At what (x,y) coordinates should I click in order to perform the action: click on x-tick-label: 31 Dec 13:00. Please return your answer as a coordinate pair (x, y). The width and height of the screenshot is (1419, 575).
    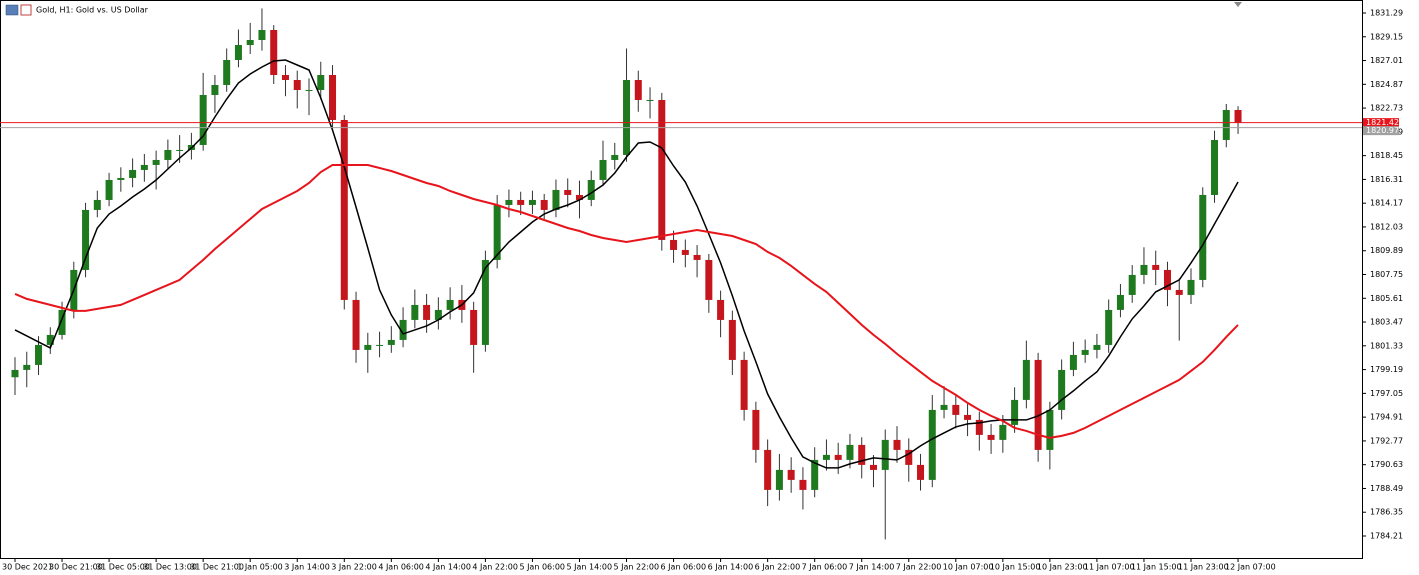
    Looking at the image, I should click on (170, 567).